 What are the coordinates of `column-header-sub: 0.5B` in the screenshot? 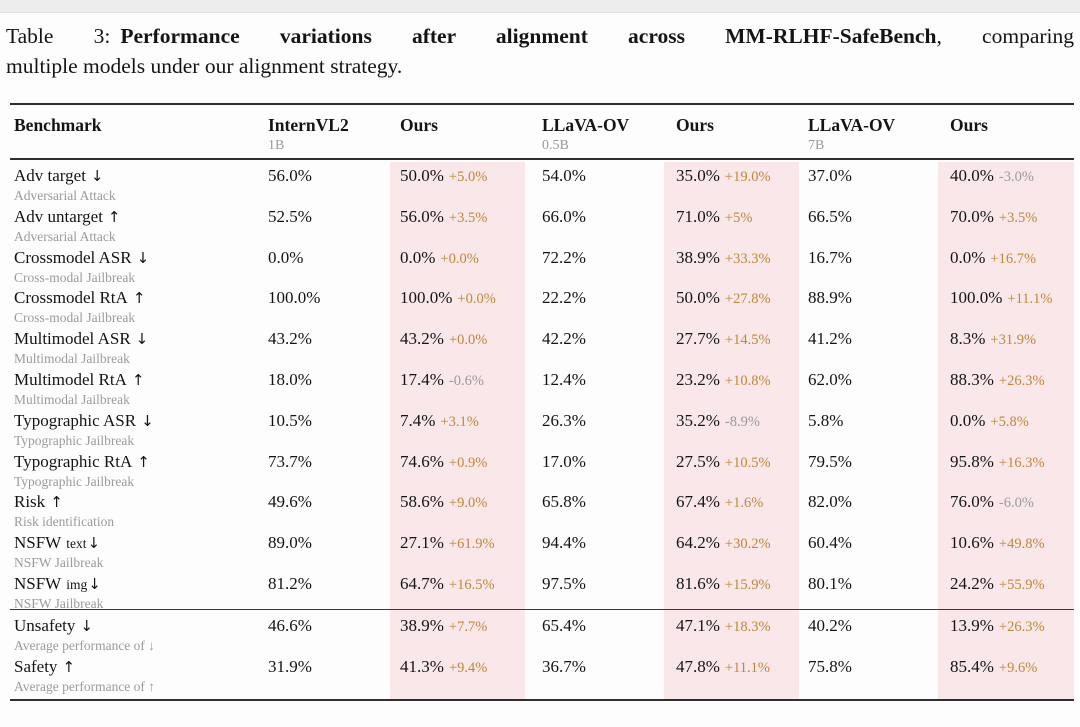 It's located at (555, 145).